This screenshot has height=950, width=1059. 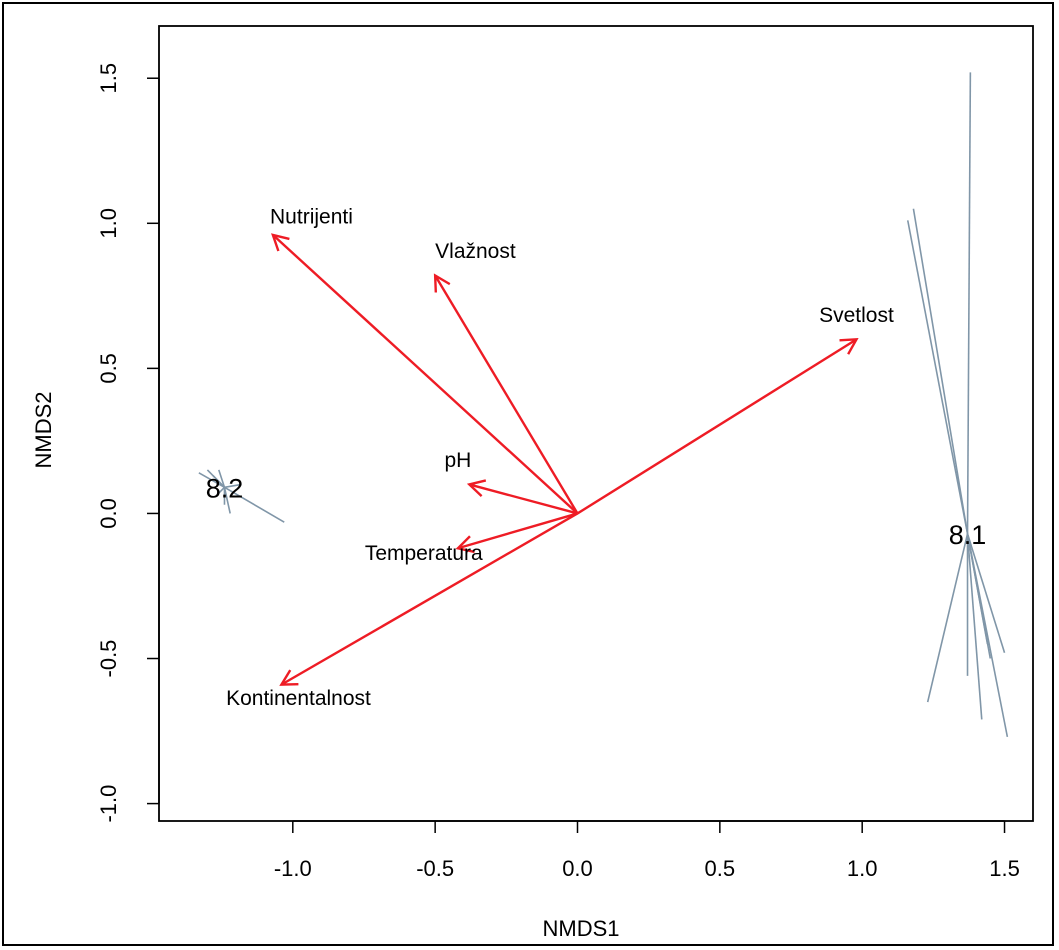 I want to click on group-centroid-label: 8.1, so click(x=968, y=535).